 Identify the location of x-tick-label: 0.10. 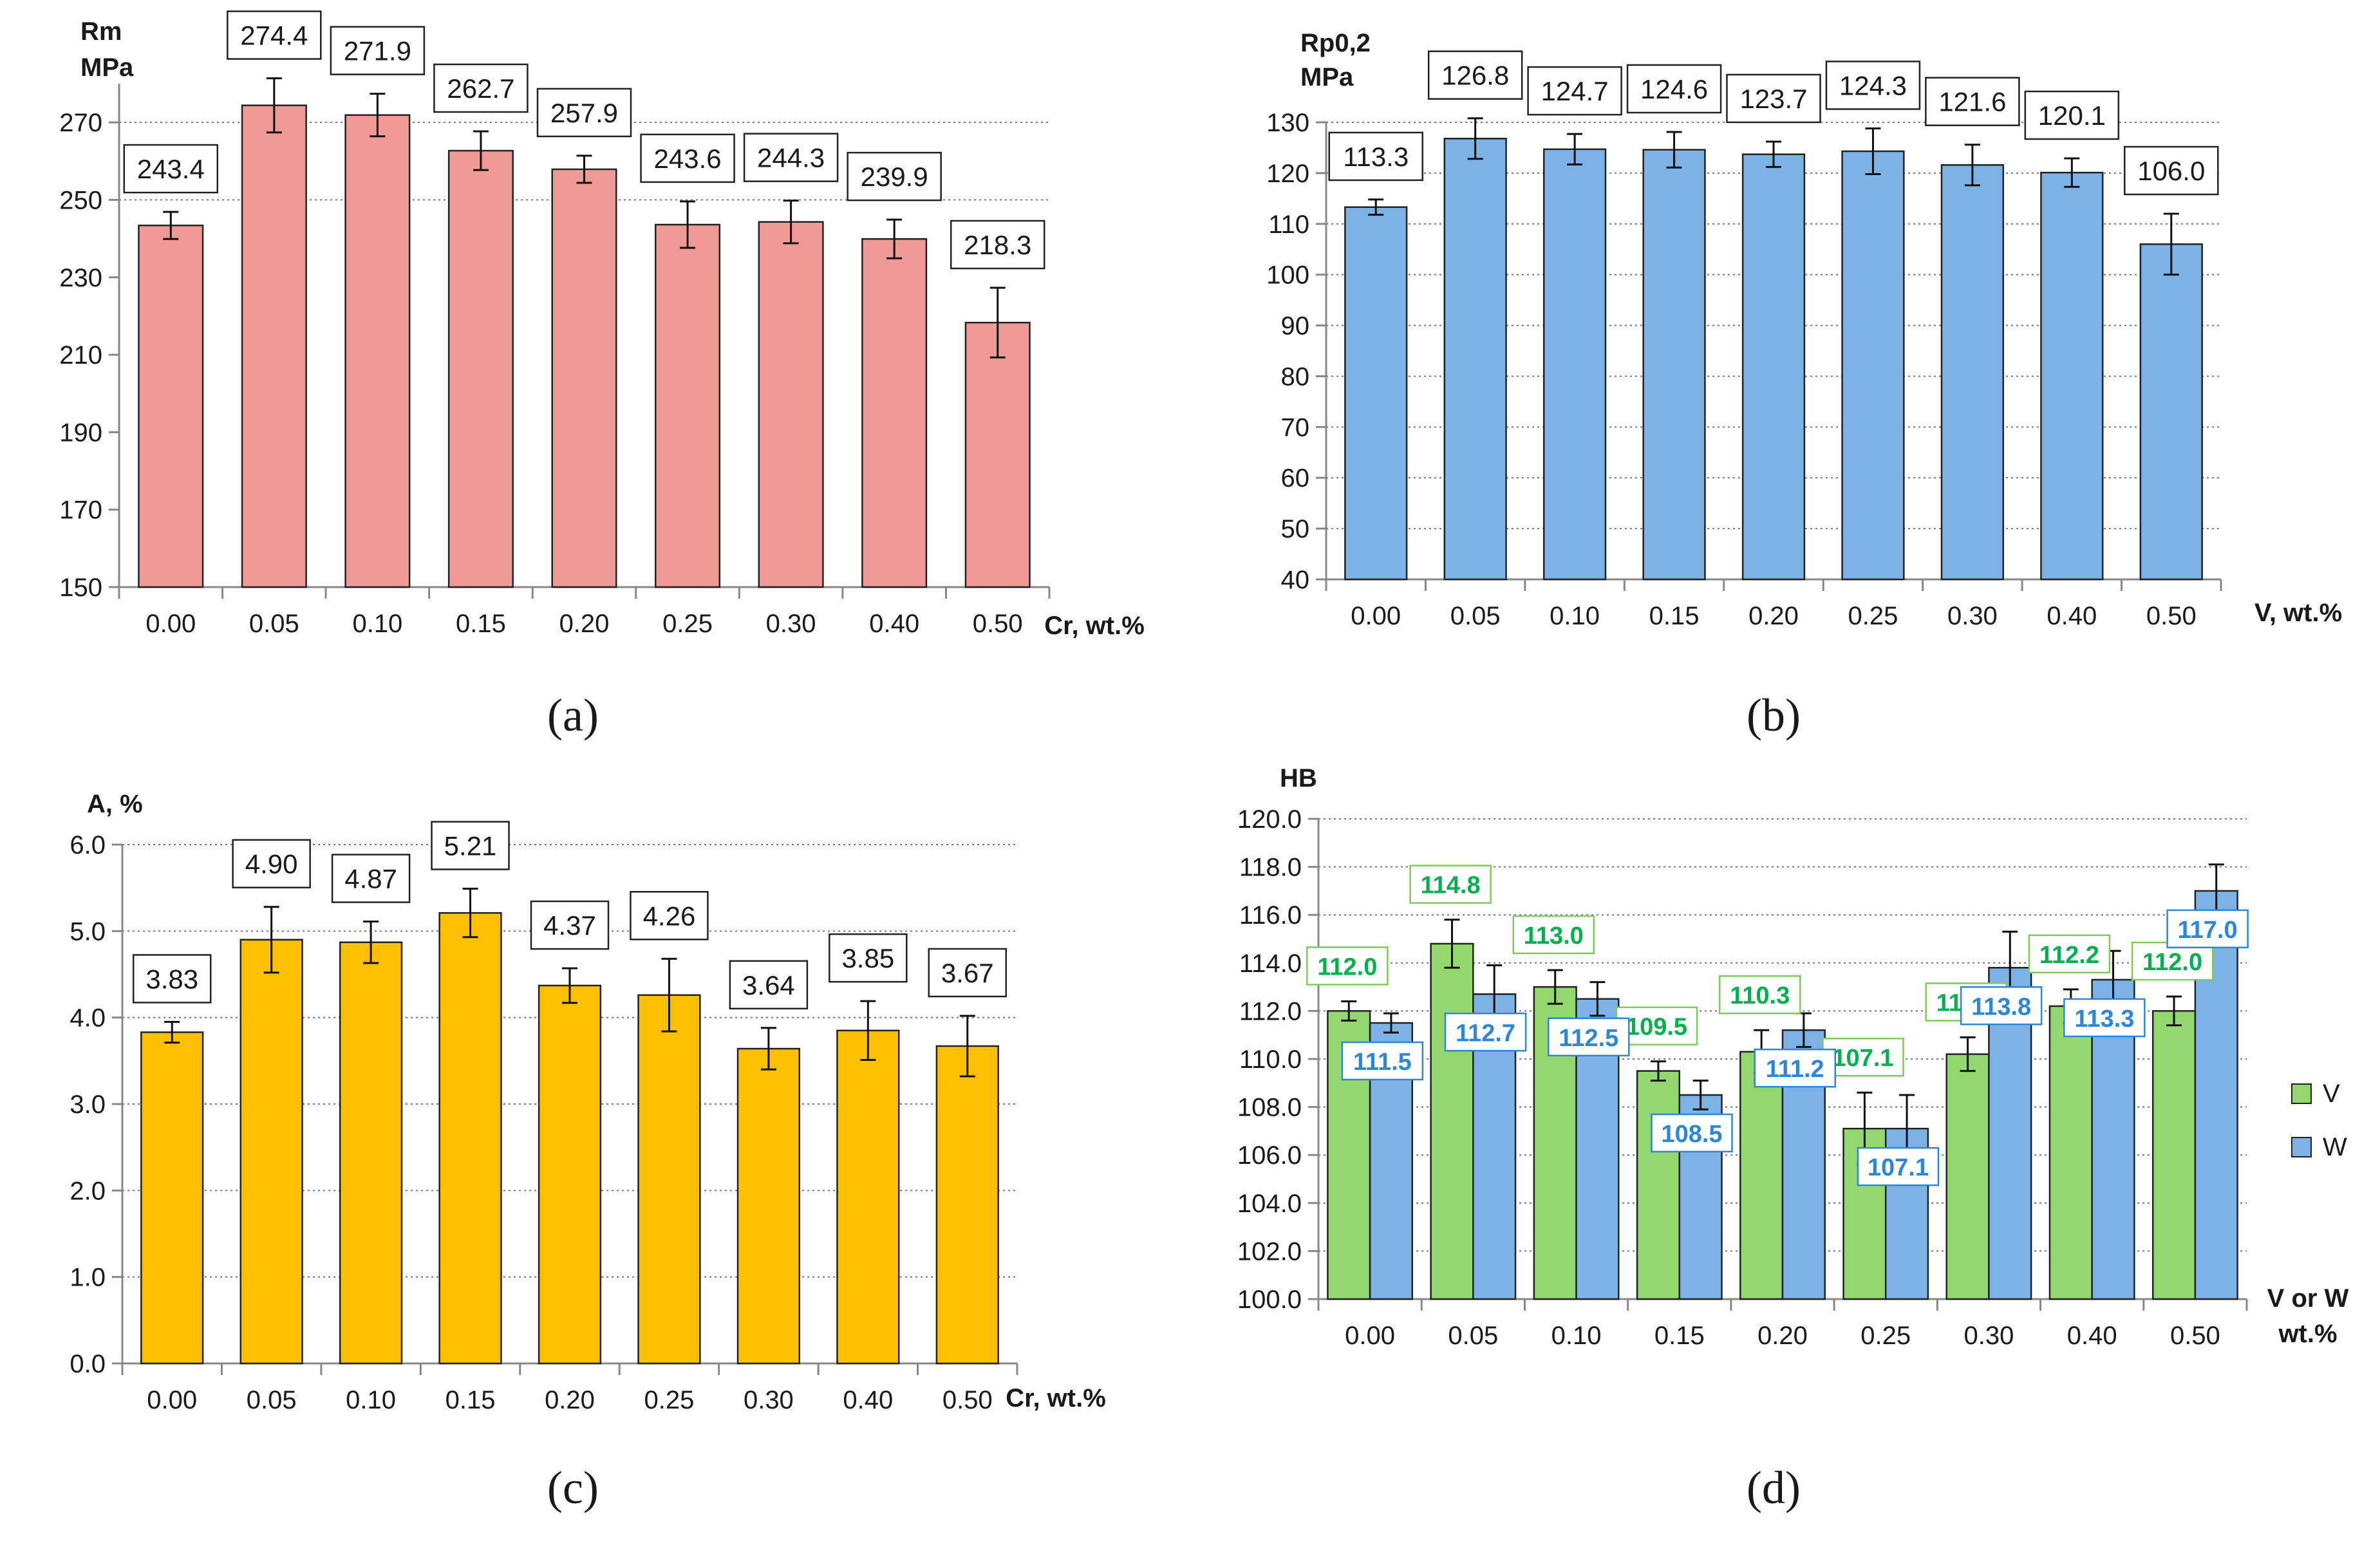
(1575, 616).